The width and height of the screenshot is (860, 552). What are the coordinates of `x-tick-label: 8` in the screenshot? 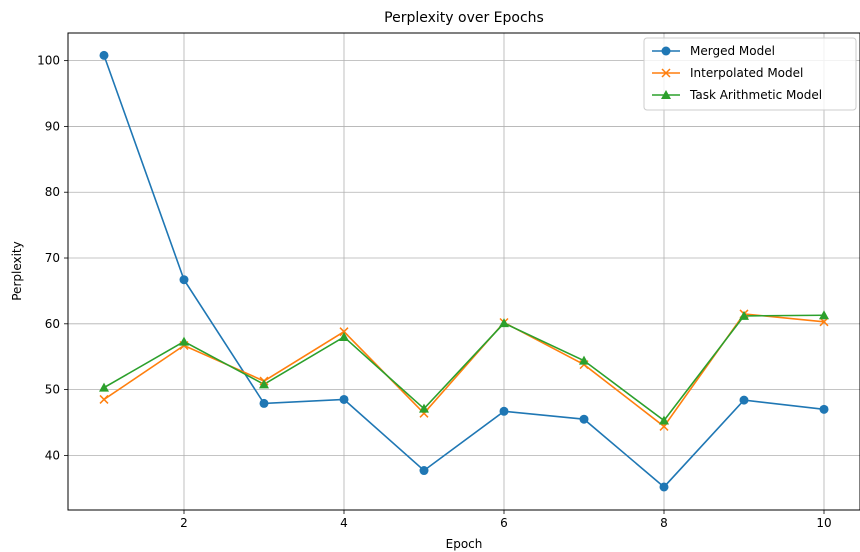 It's located at (664, 523).